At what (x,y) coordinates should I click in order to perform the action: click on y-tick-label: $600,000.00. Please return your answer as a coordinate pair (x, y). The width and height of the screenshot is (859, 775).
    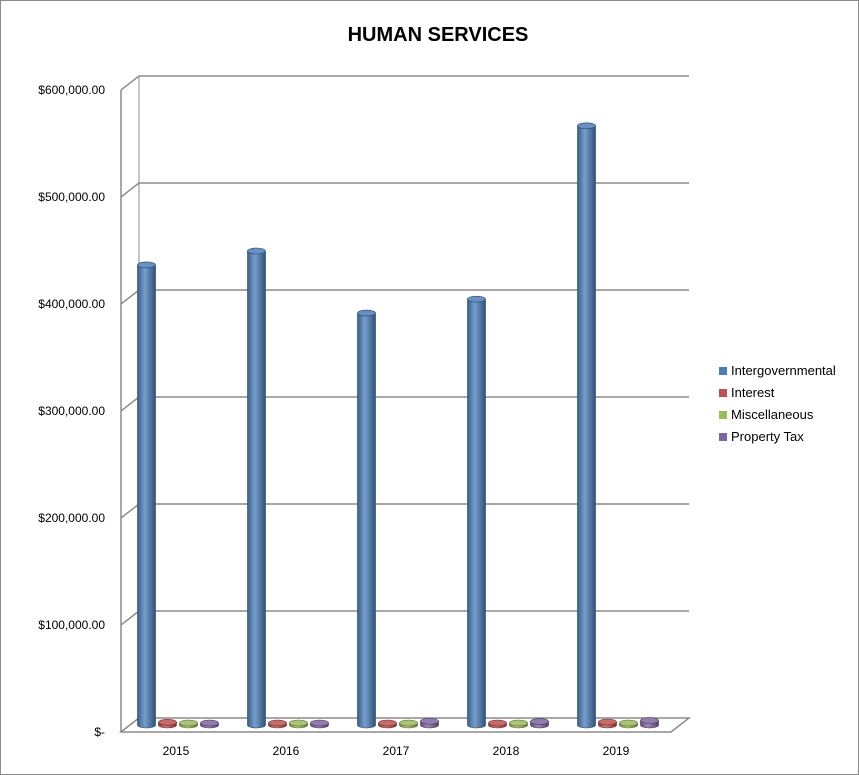
    Looking at the image, I should click on (71, 90).